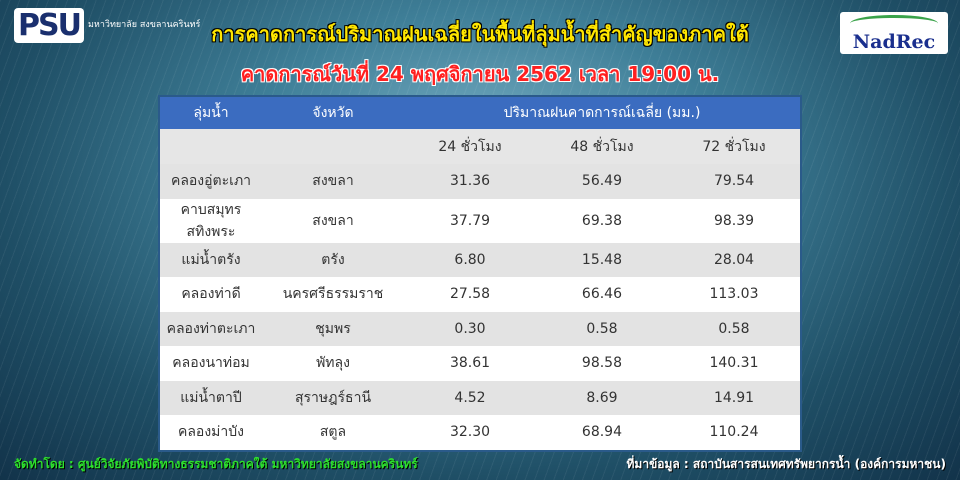  Describe the element at coordinates (733, 432) in the screenshot. I see `cell-h72: 110.24` at that location.